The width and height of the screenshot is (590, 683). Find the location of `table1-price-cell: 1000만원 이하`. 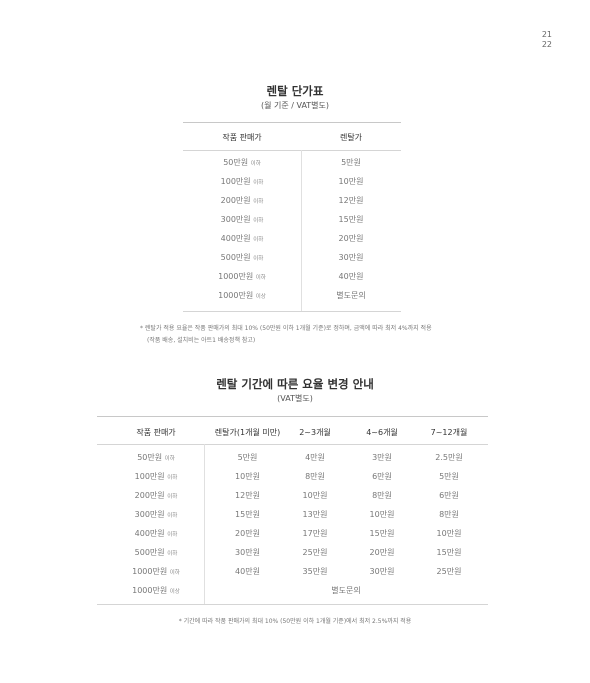

table1-price-cell: 1000만원 이하 is located at coordinates (242, 276).